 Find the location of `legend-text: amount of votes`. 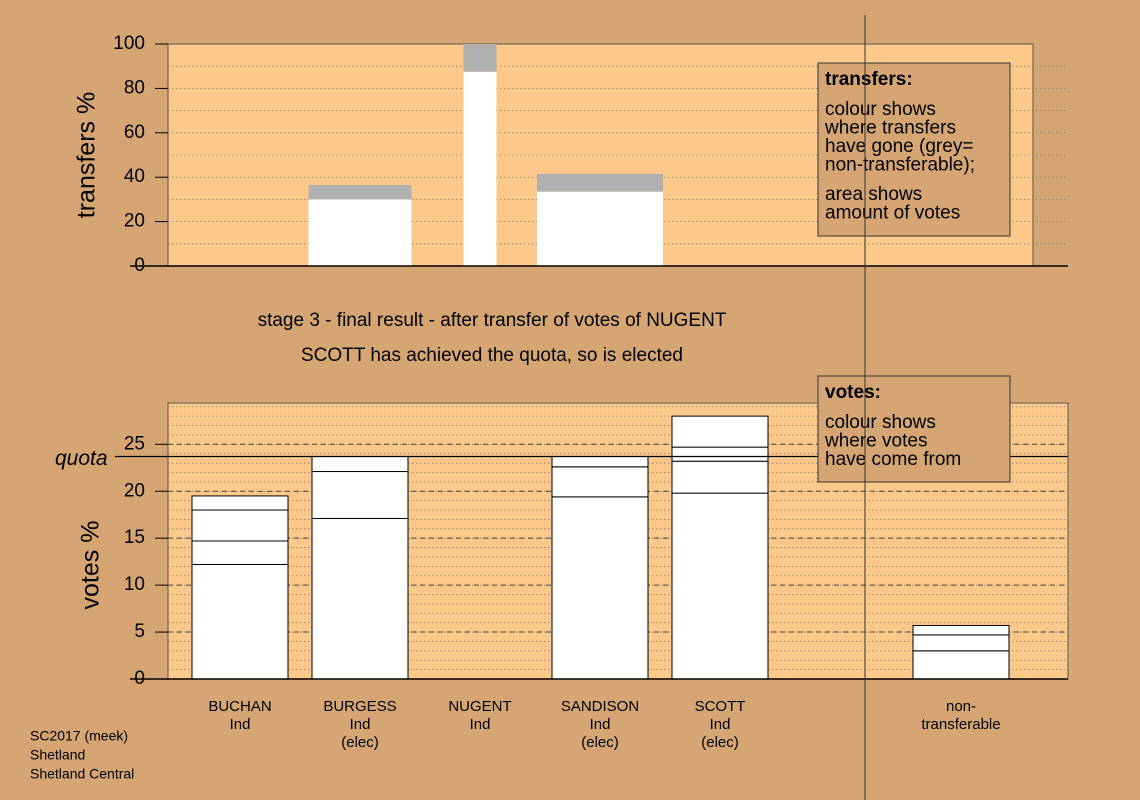

legend-text: amount of votes is located at coordinates (892, 213).